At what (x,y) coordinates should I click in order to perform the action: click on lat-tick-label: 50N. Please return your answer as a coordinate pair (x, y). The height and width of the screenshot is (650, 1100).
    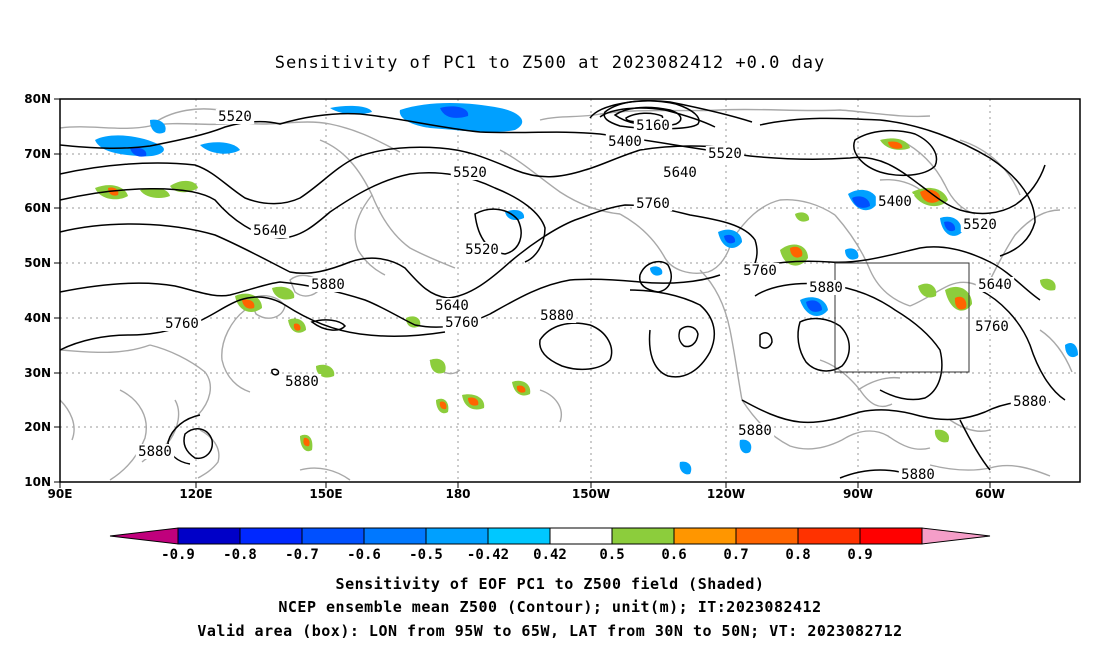
    Looking at the image, I should click on (37, 263).